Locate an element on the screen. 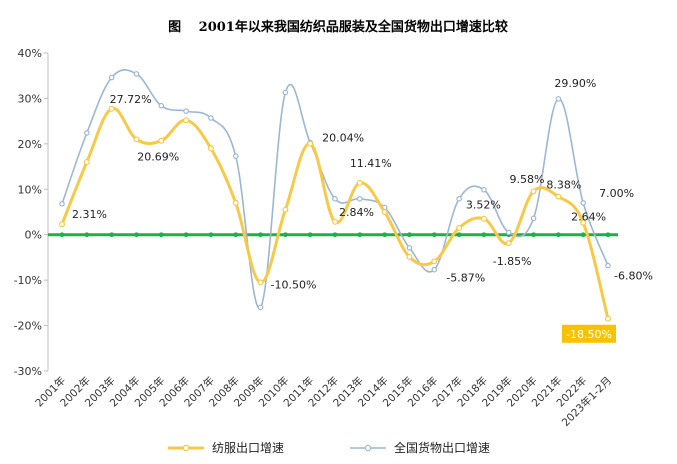 The image size is (677, 464). y-tick-label: 40% is located at coordinates (30, 53).